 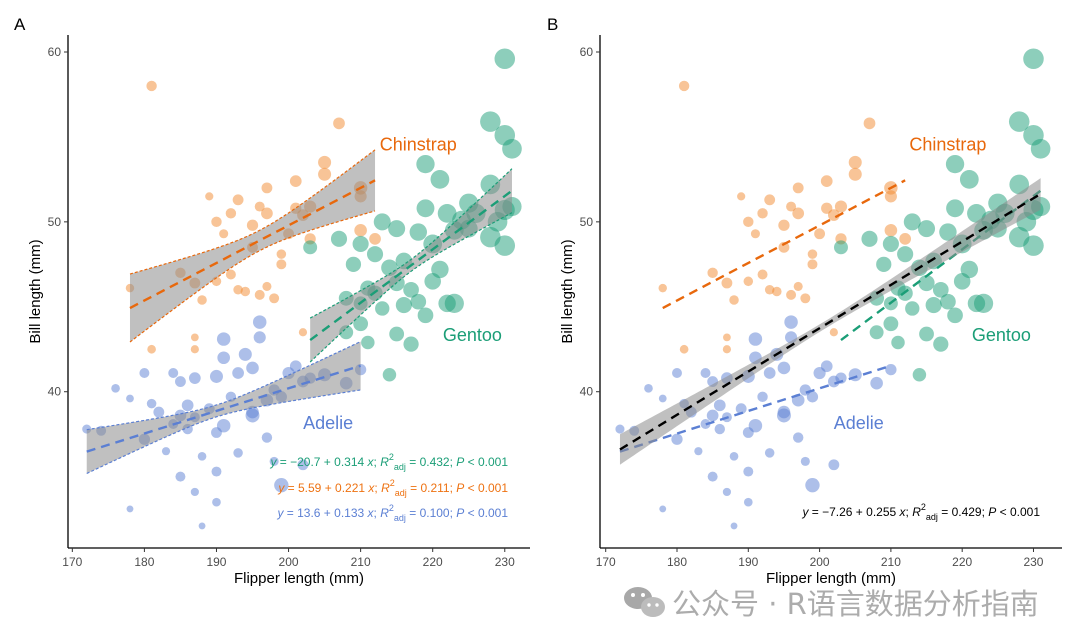 I want to click on equation-part-sep: ;, so click(x=377, y=462).